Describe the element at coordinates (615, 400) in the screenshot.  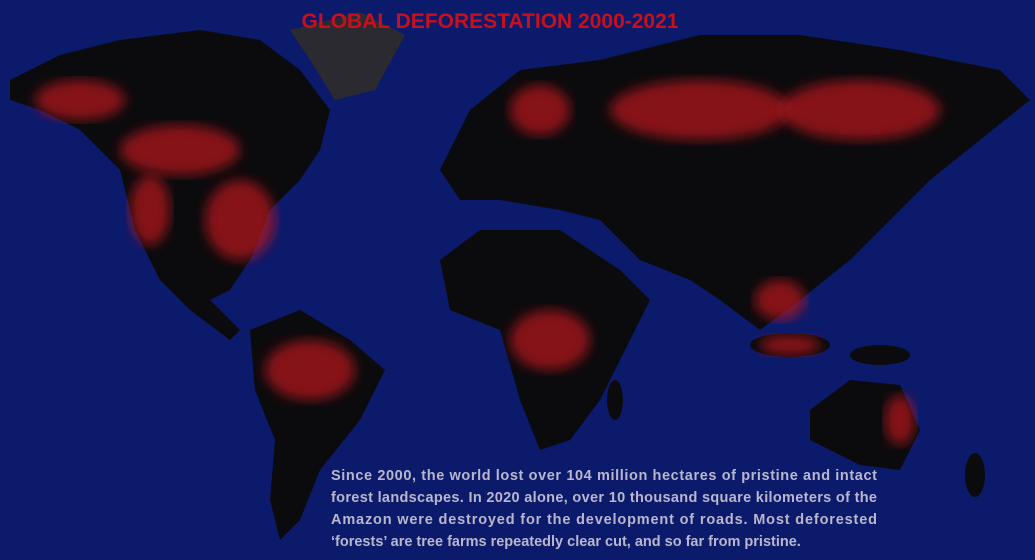
I see `madagascar` at that location.